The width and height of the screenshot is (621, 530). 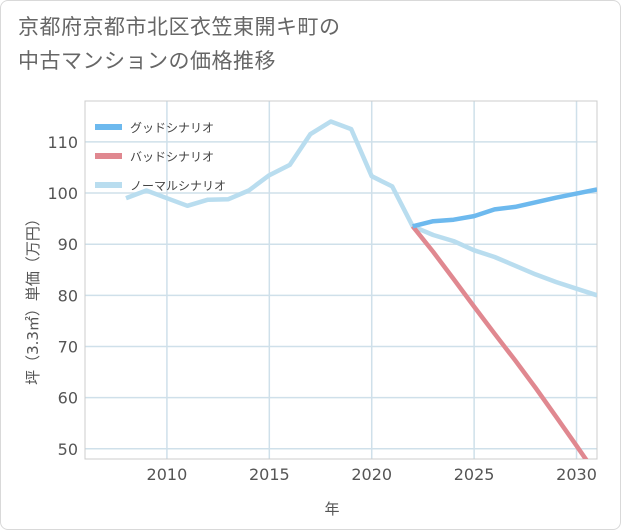 I want to click on x-axis-ticks: 2010 2015 2020 2025 2030, so click(x=372, y=474).